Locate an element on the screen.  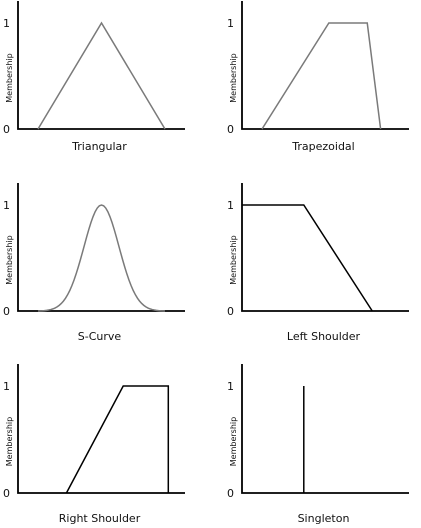
panel-title: Left Shoulder is located at coordinates (324, 336).